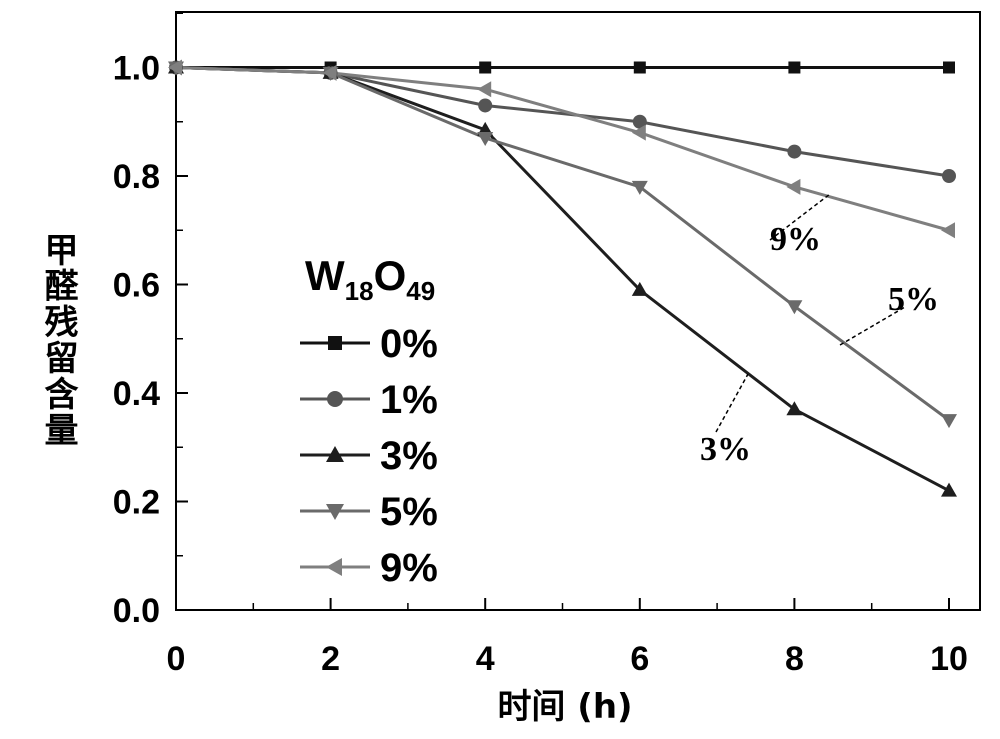 The height and width of the screenshot is (739, 1000). Describe the element at coordinates (794, 659) in the screenshot. I see `x-tick-label: 8` at that location.